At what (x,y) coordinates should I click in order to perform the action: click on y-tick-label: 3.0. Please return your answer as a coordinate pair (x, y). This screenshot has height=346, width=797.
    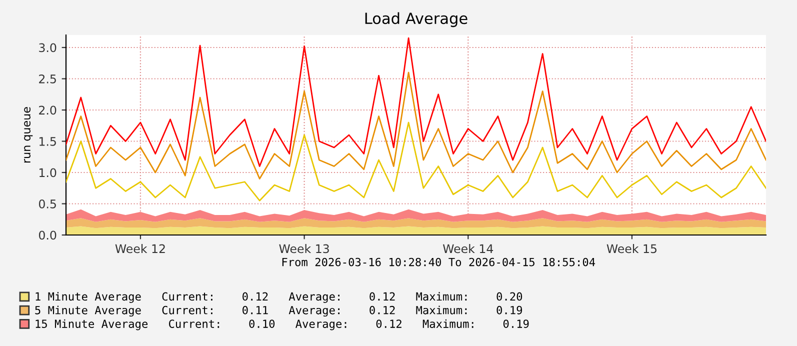
    Looking at the image, I should click on (47, 47).